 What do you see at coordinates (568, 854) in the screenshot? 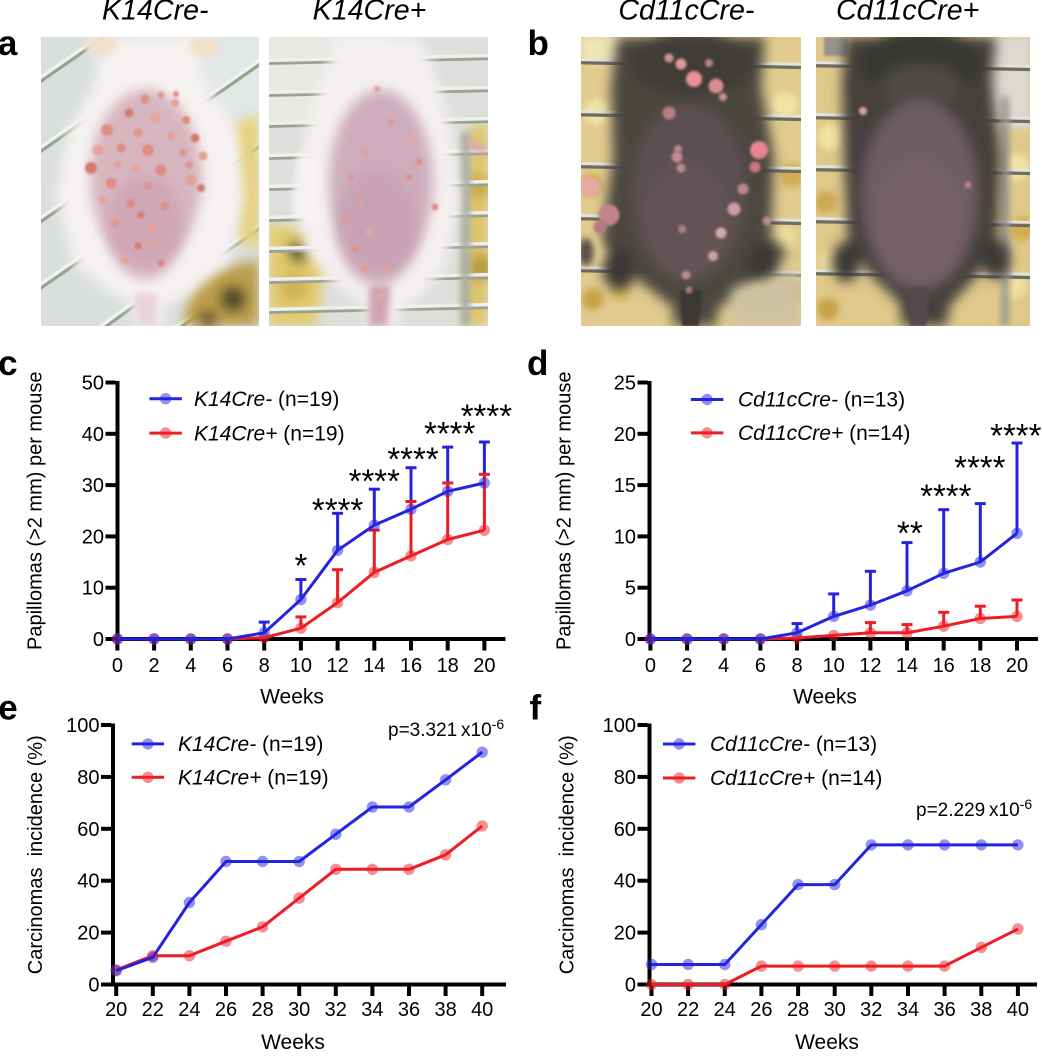
I see `svg-text: Carcinomas incidence (%)` at bounding box center [568, 854].